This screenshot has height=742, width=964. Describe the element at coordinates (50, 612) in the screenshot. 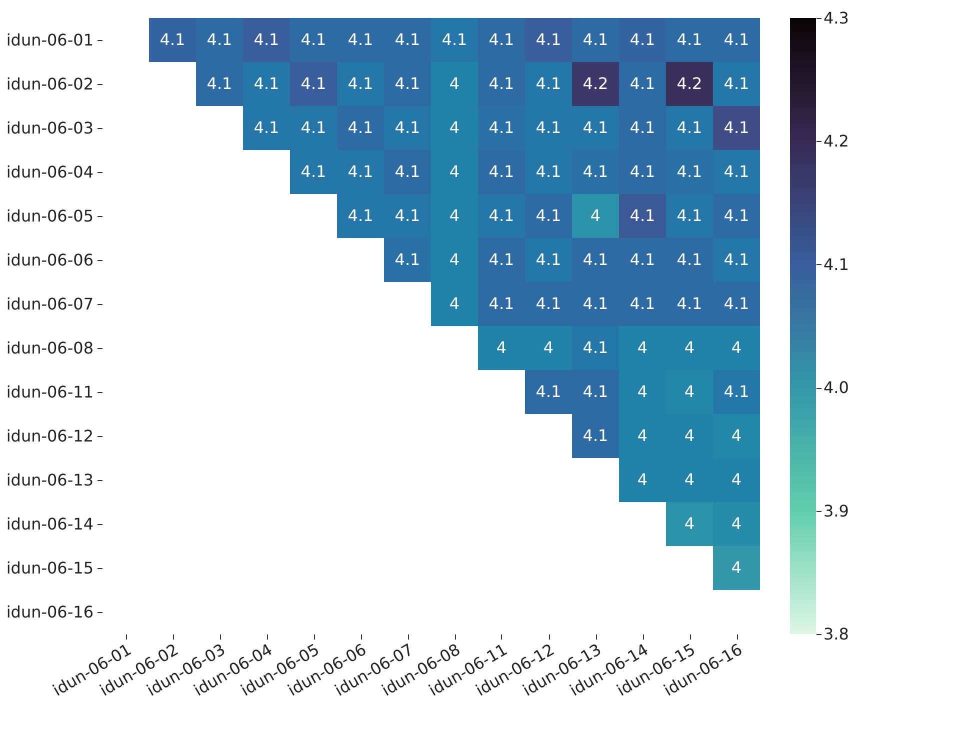

I see `y-tick-label: idun-06-16` at that location.